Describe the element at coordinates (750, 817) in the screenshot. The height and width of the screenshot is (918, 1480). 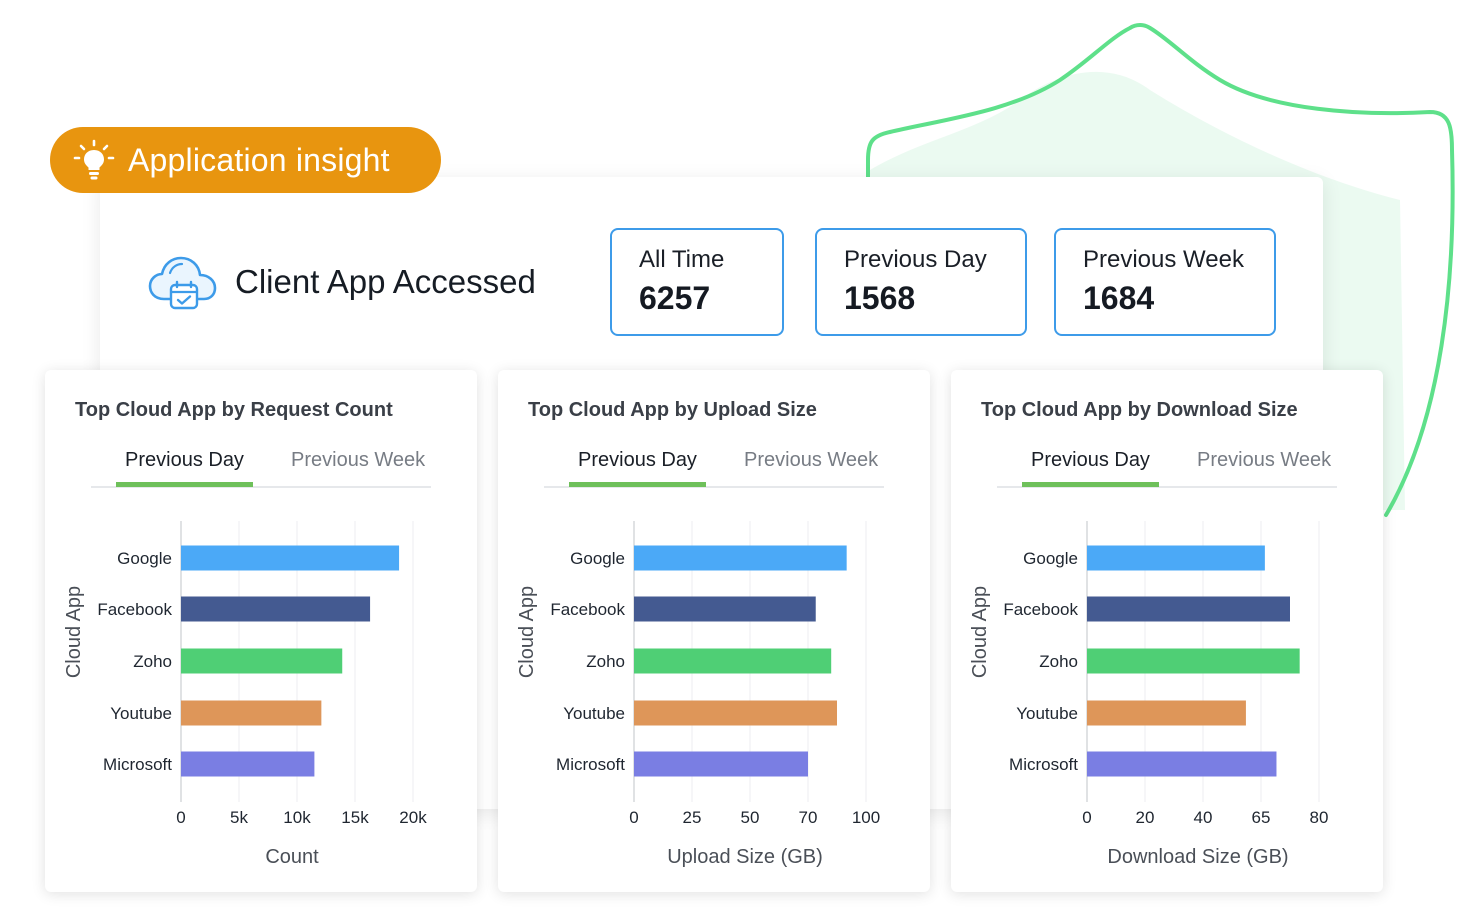
I see `tick-label: 50` at that location.